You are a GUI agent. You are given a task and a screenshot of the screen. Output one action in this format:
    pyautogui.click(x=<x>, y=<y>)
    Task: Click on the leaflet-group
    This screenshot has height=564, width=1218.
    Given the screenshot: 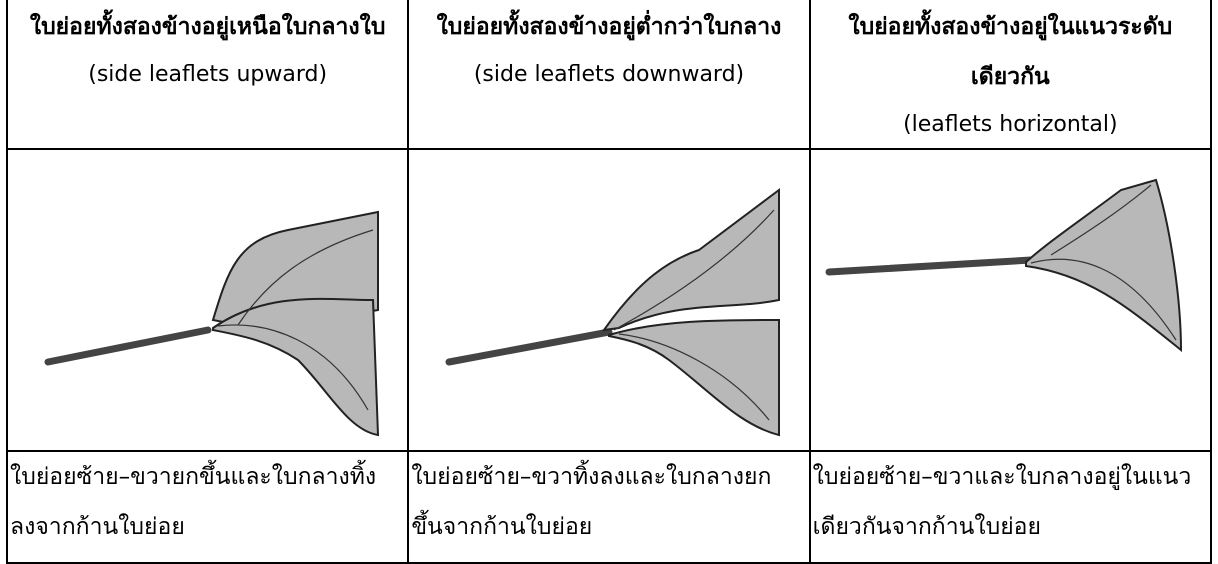 What is the action you would take?
    pyautogui.click(x=1103, y=265)
    